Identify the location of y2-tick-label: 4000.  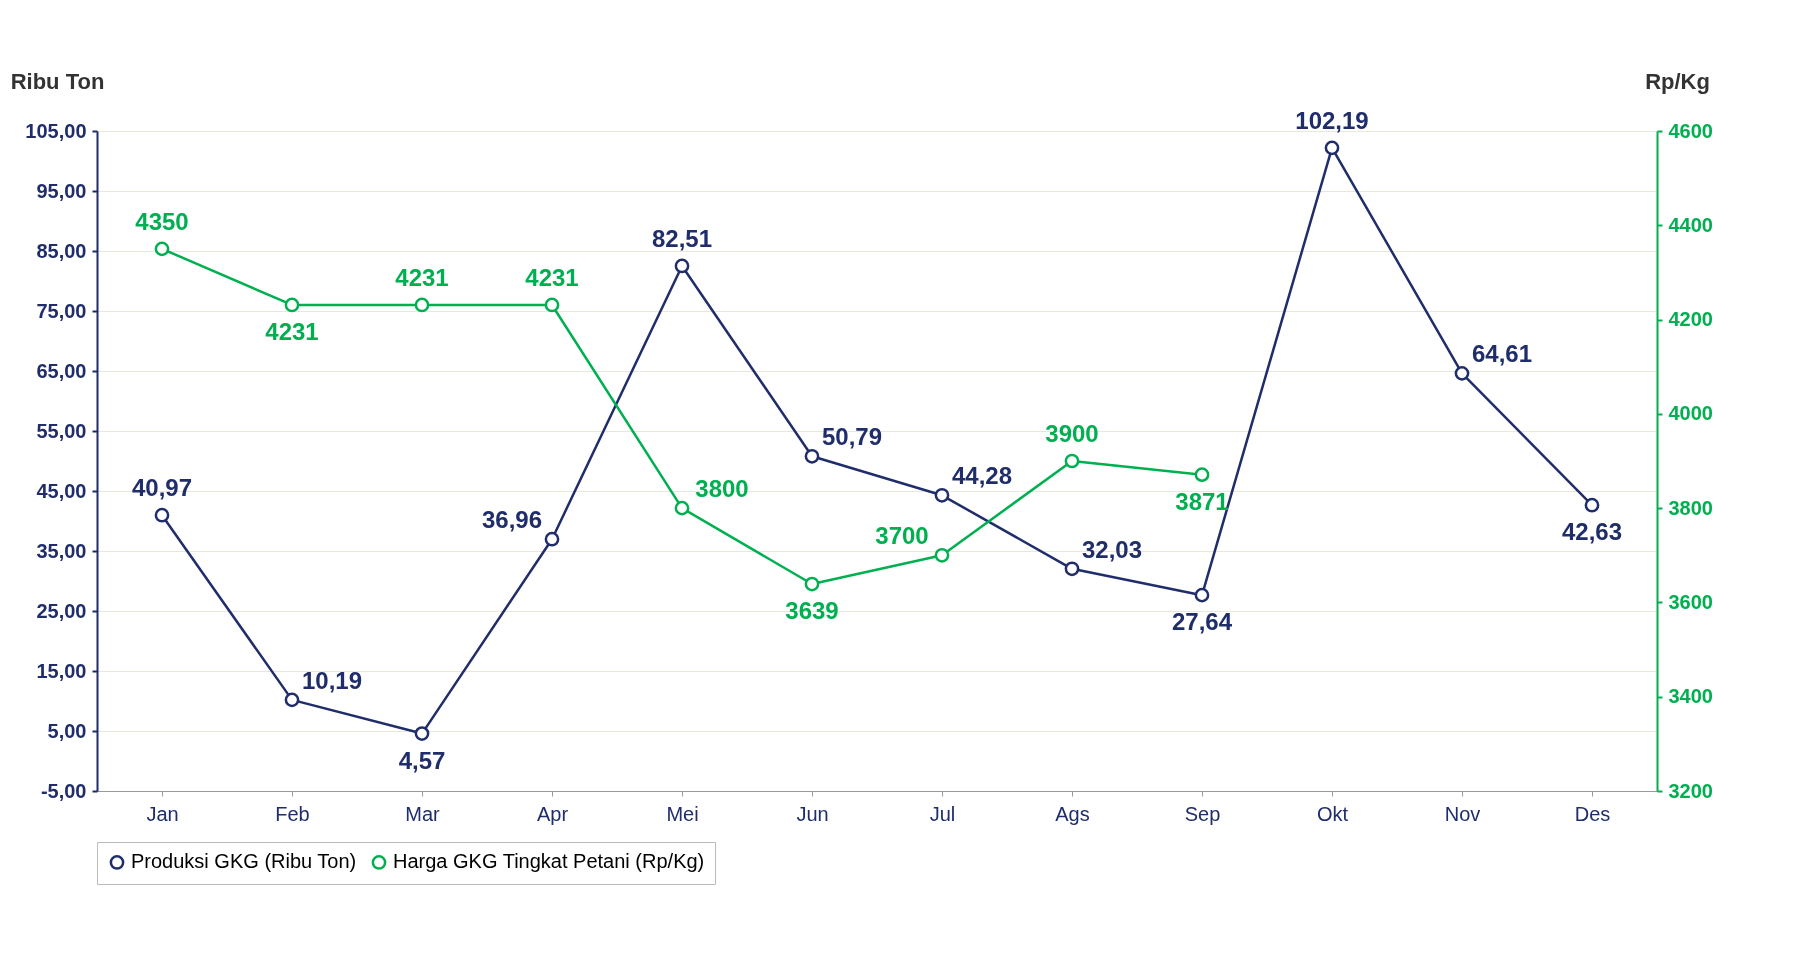
(1690, 413).